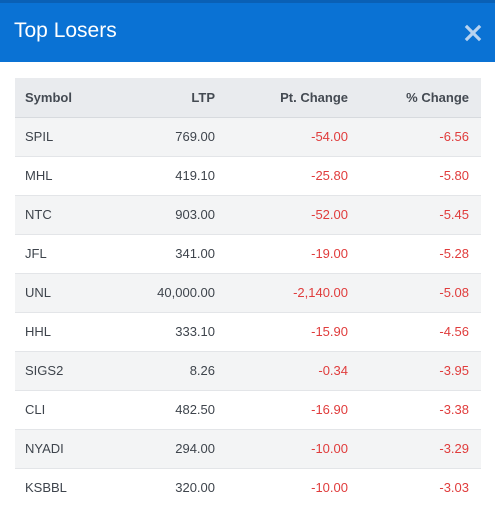 The width and height of the screenshot is (495, 505). Describe the element at coordinates (65, 98) in the screenshot. I see `column-header-symbol: Symbol` at that location.